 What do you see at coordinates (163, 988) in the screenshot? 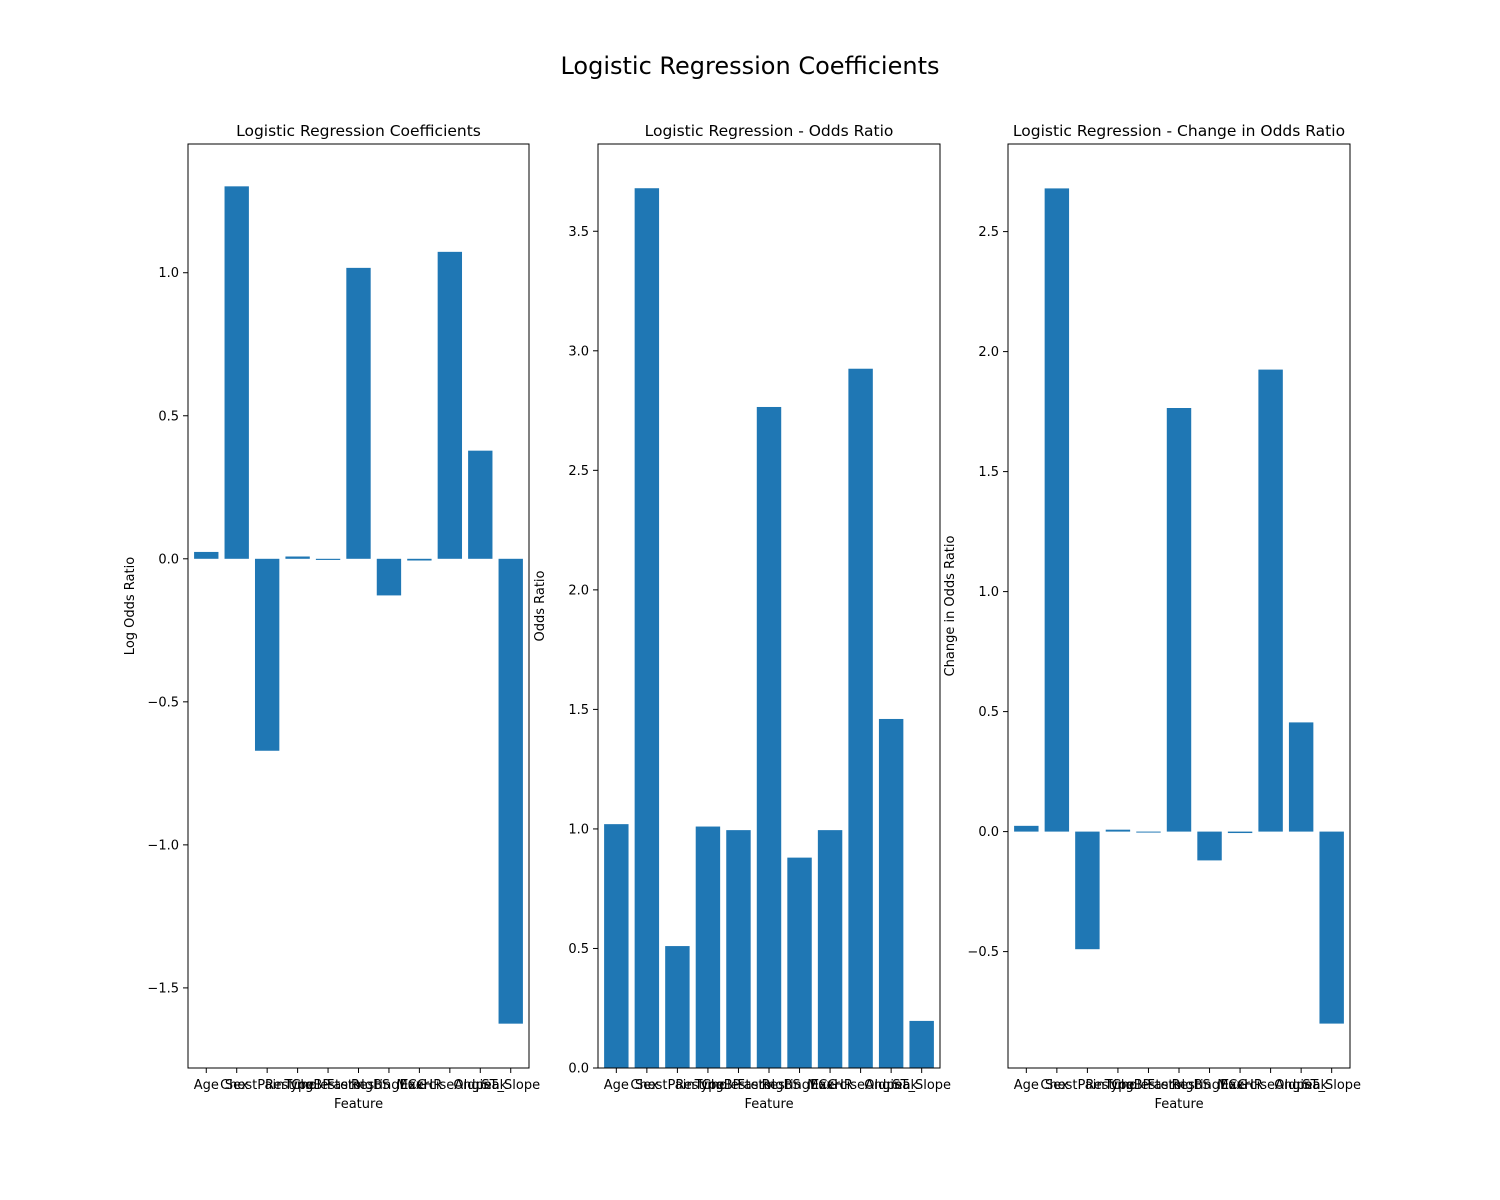
I see `y-tick-label: −1.5` at bounding box center [163, 988].